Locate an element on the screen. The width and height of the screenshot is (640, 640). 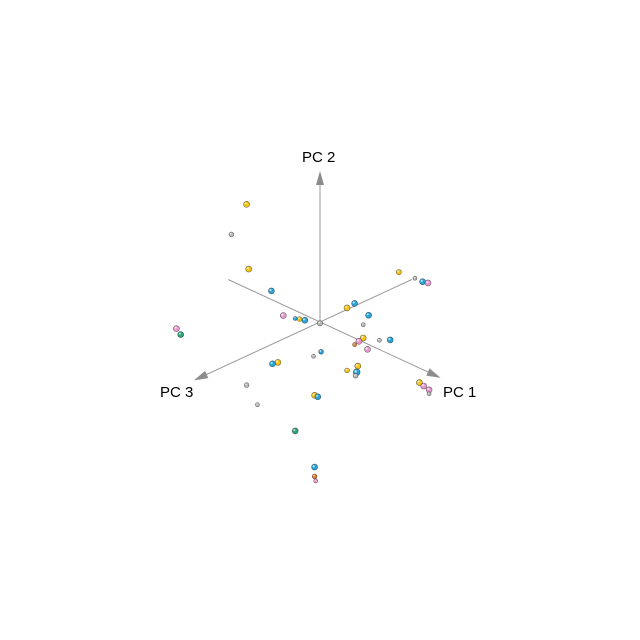
pc1-axis-label: PC 1 is located at coordinates (459, 392).